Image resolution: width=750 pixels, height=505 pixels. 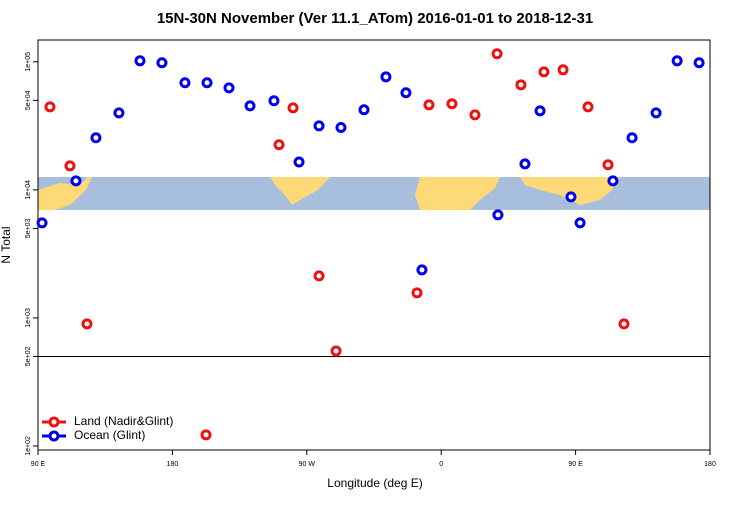 What do you see at coordinates (28, 100) in the screenshot?
I see `y-tick-label: 5e+04` at bounding box center [28, 100].